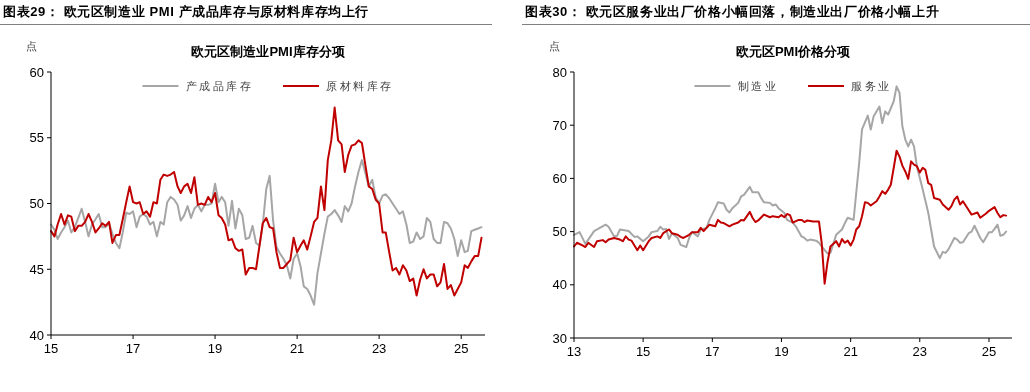 This screenshot has width=1030, height=392. I want to click on chart-subtitle: 欧元区制造业PMI库存分项, so click(268, 51).